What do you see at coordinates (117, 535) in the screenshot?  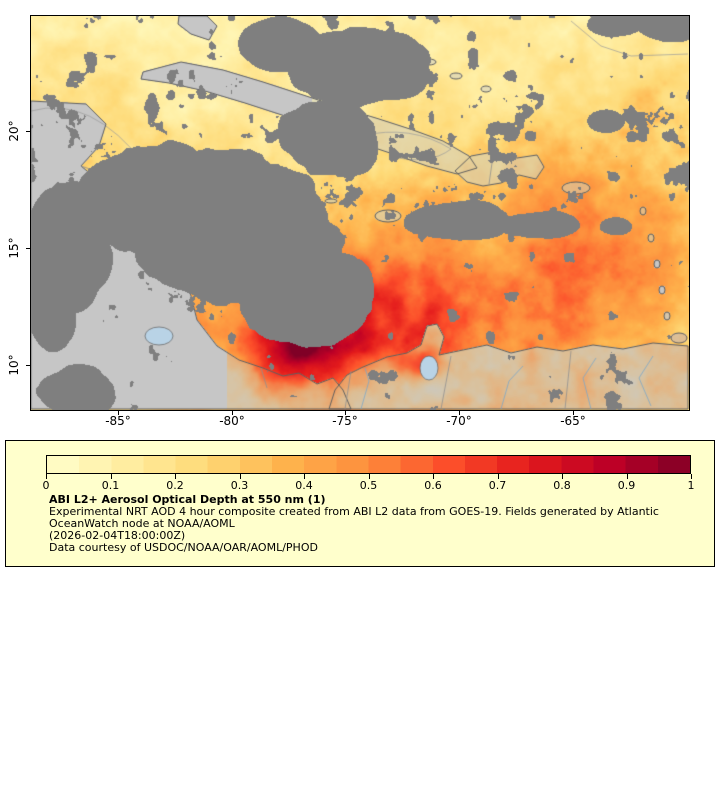 I see `legend-timestamp: (2026-02-04T18:00:00Z)` at bounding box center [117, 535].